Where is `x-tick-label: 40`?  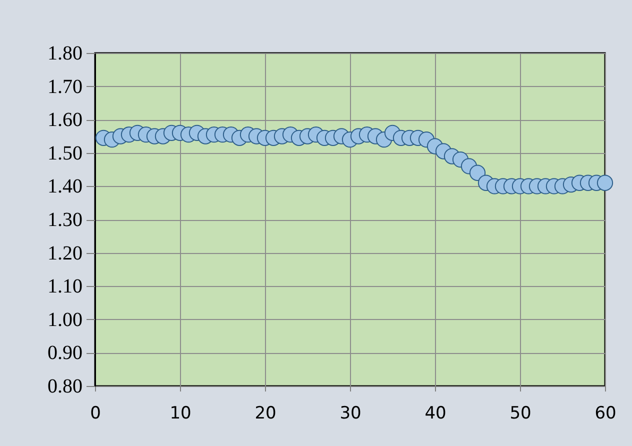
x-tick-label: 40 is located at coordinates (435, 414).